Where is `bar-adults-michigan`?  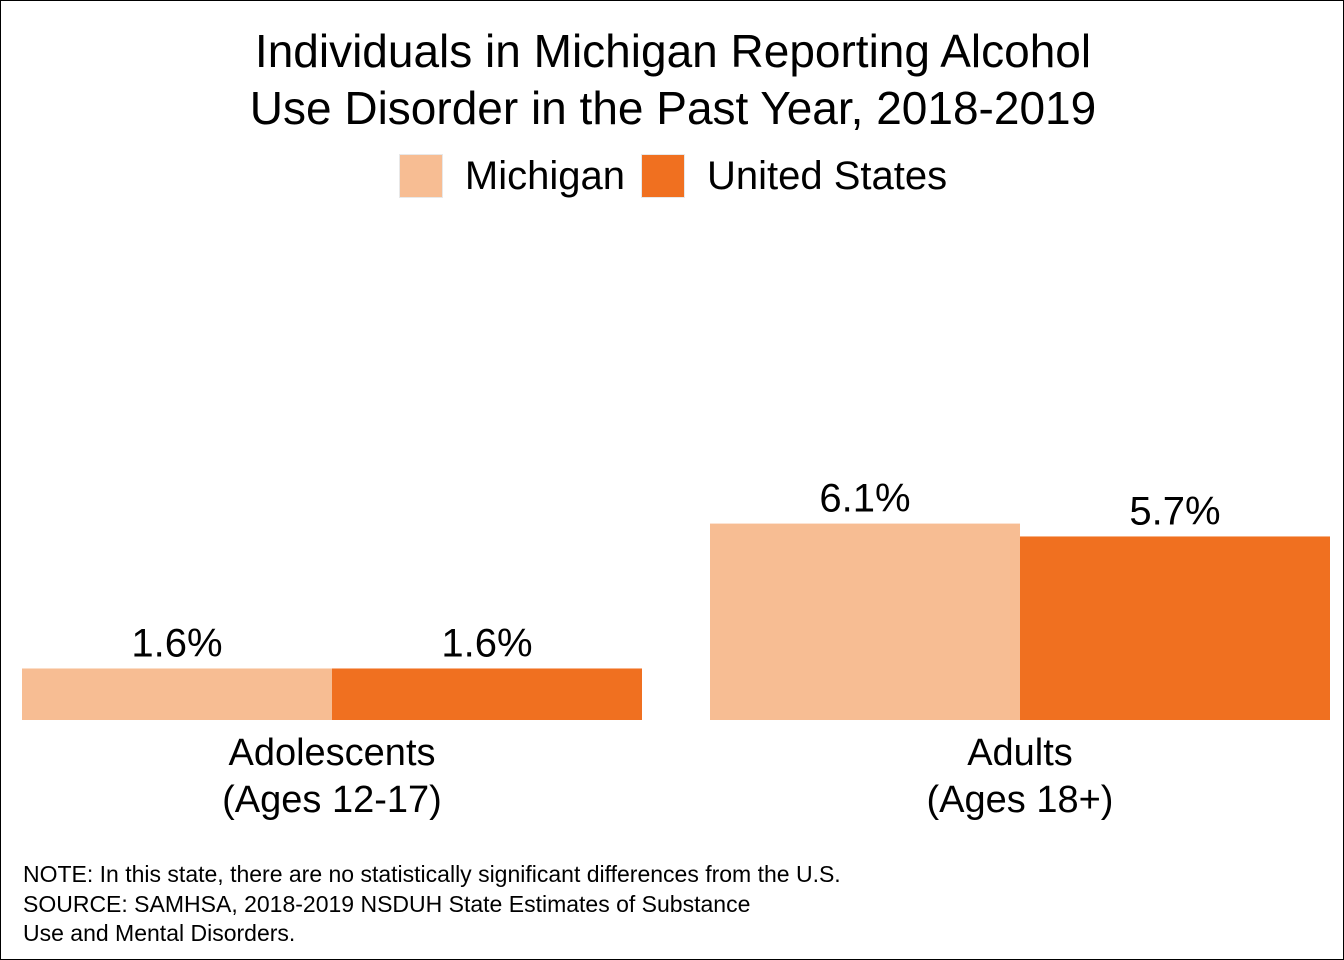
bar-adults-michigan is located at coordinates (865, 621).